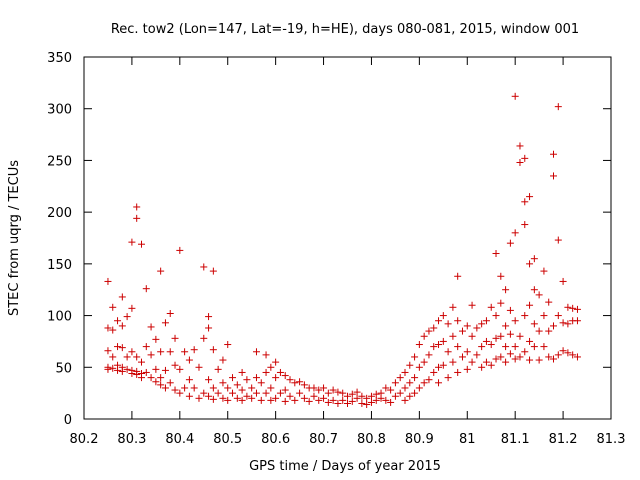  What do you see at coordinates (419, 439) in the screenshot?
I see `x-tick-label: 80.9` at bounding box center [419, 439].